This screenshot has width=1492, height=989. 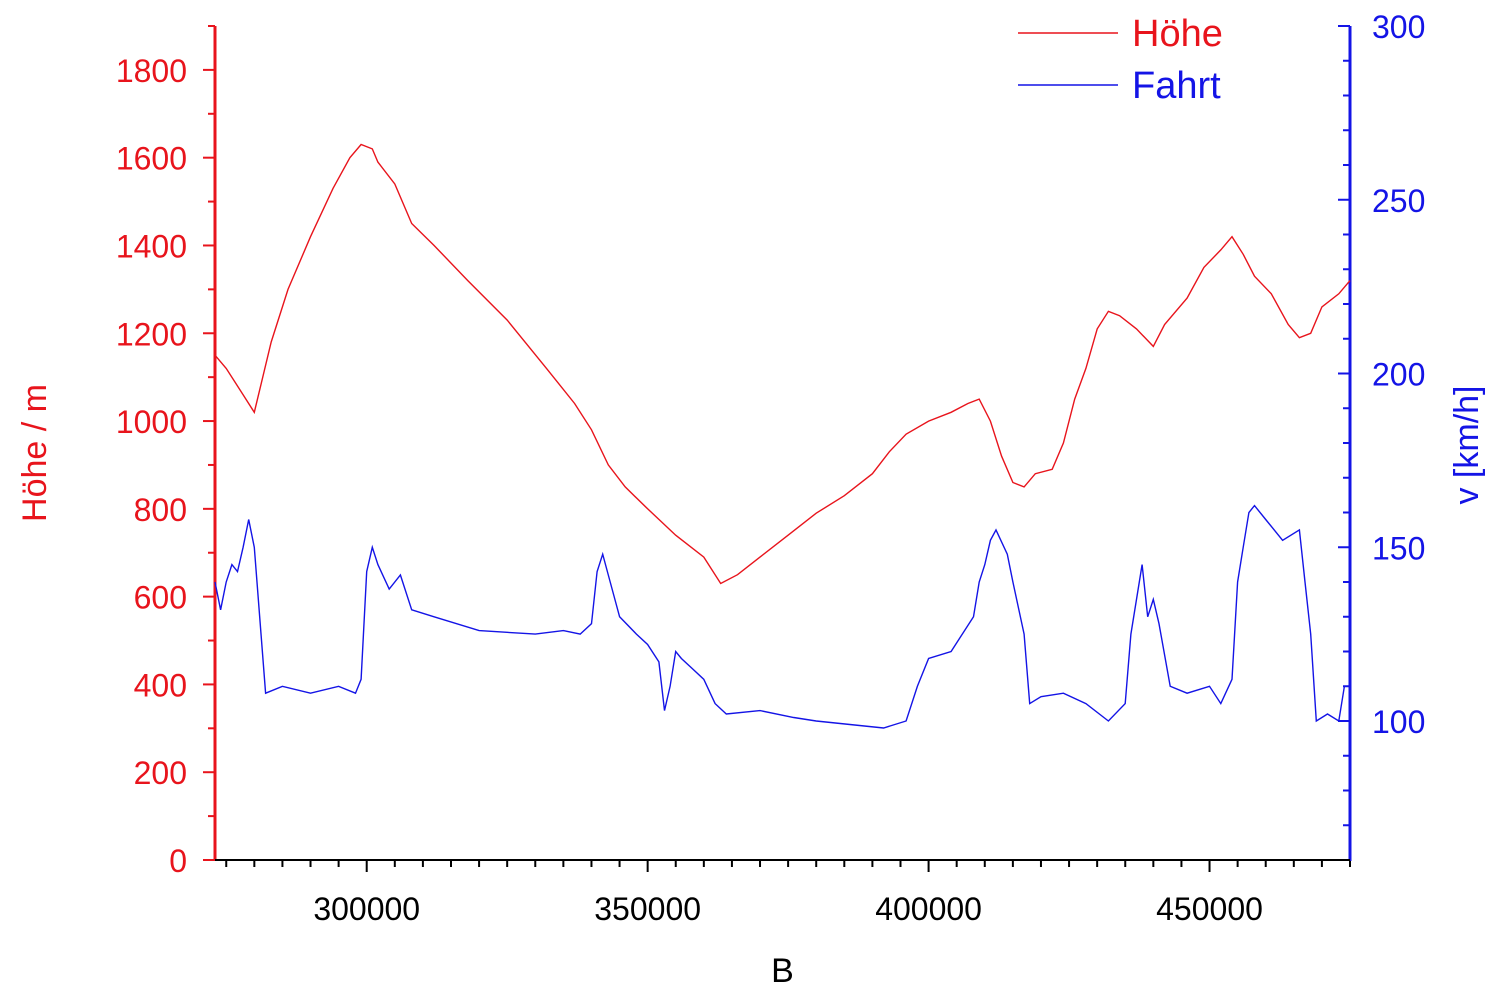 I want to click on right-y-tick-label: 300, so click(x=1398, y=27).